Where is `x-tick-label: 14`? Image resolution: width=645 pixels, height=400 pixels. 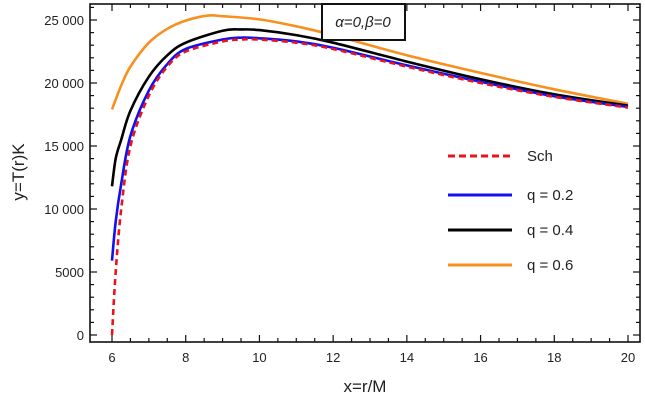 x-tick-label: 14 is located at coordinates (407, 357).